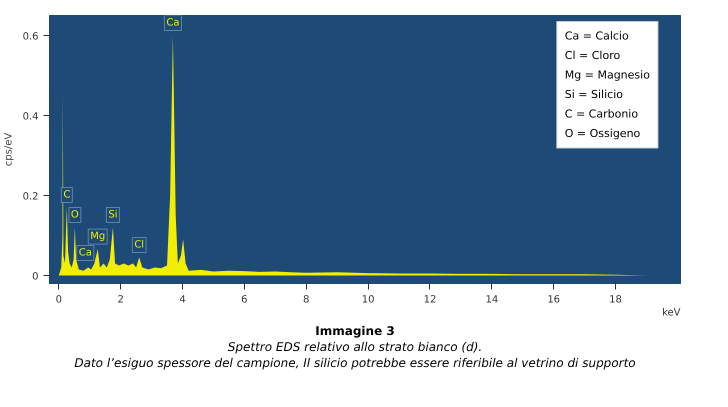  I want to click on x-tick-label: 4, so click(182, 300).